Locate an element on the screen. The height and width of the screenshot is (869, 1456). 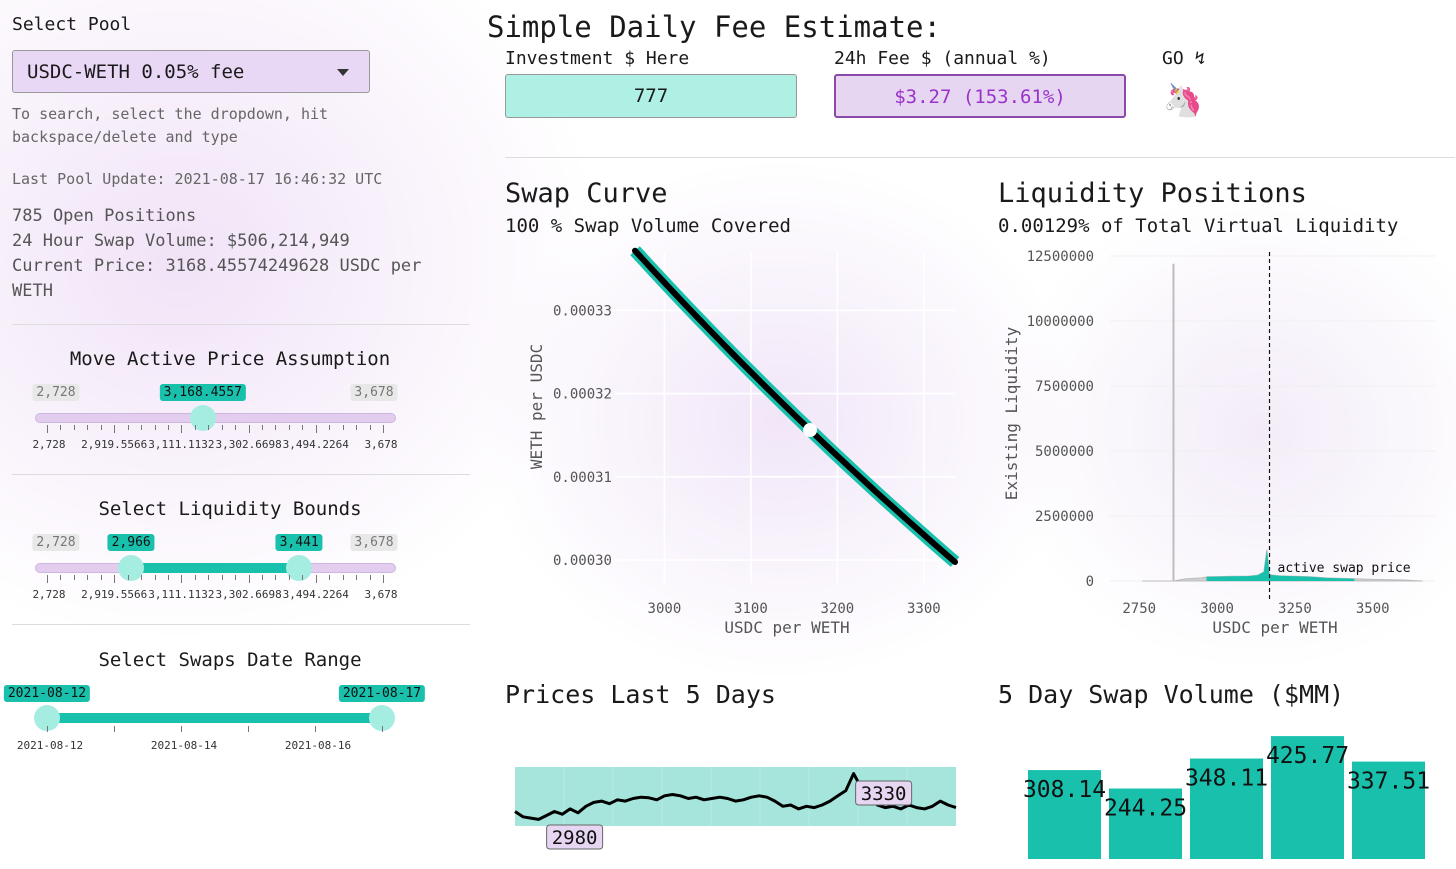
investment-input: 777 is located at coordinates (651, 96).